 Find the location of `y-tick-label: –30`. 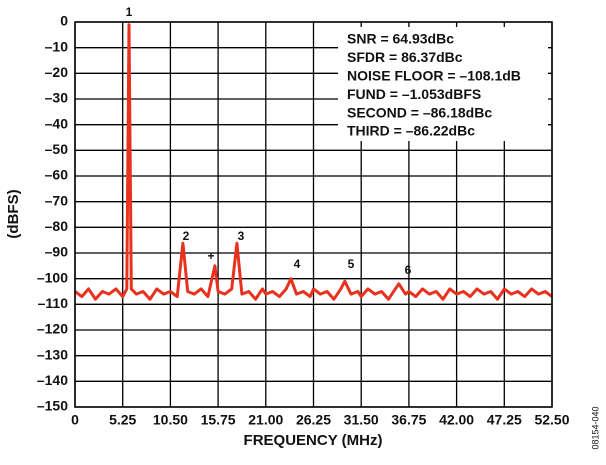

y-tick-label: –30 is located at coordinates (57, 98).